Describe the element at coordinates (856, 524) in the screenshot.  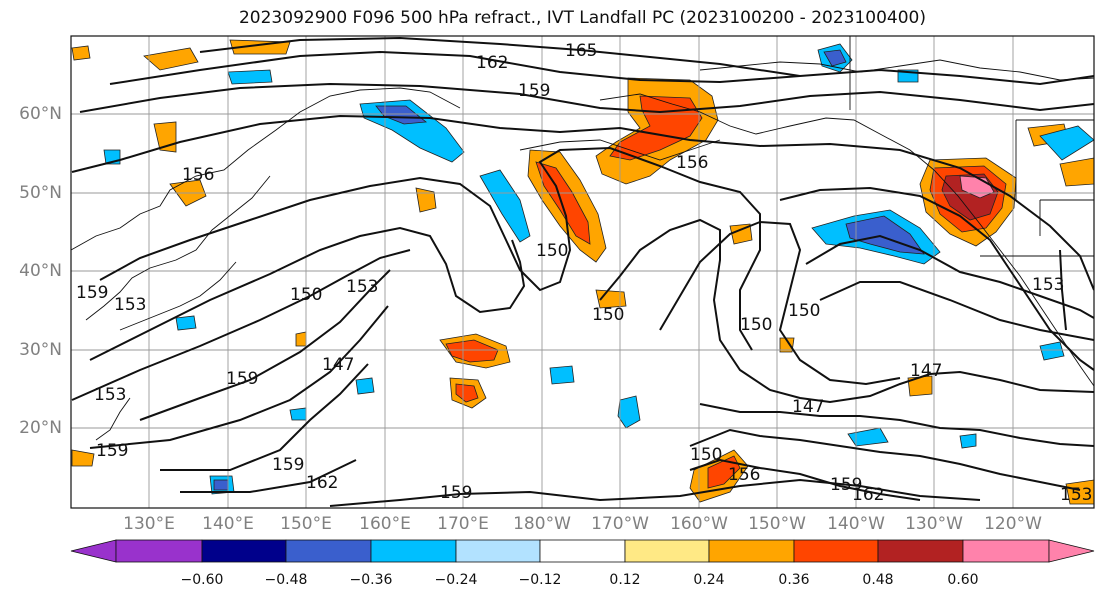
I see `lon-label: 140°W` at that location.